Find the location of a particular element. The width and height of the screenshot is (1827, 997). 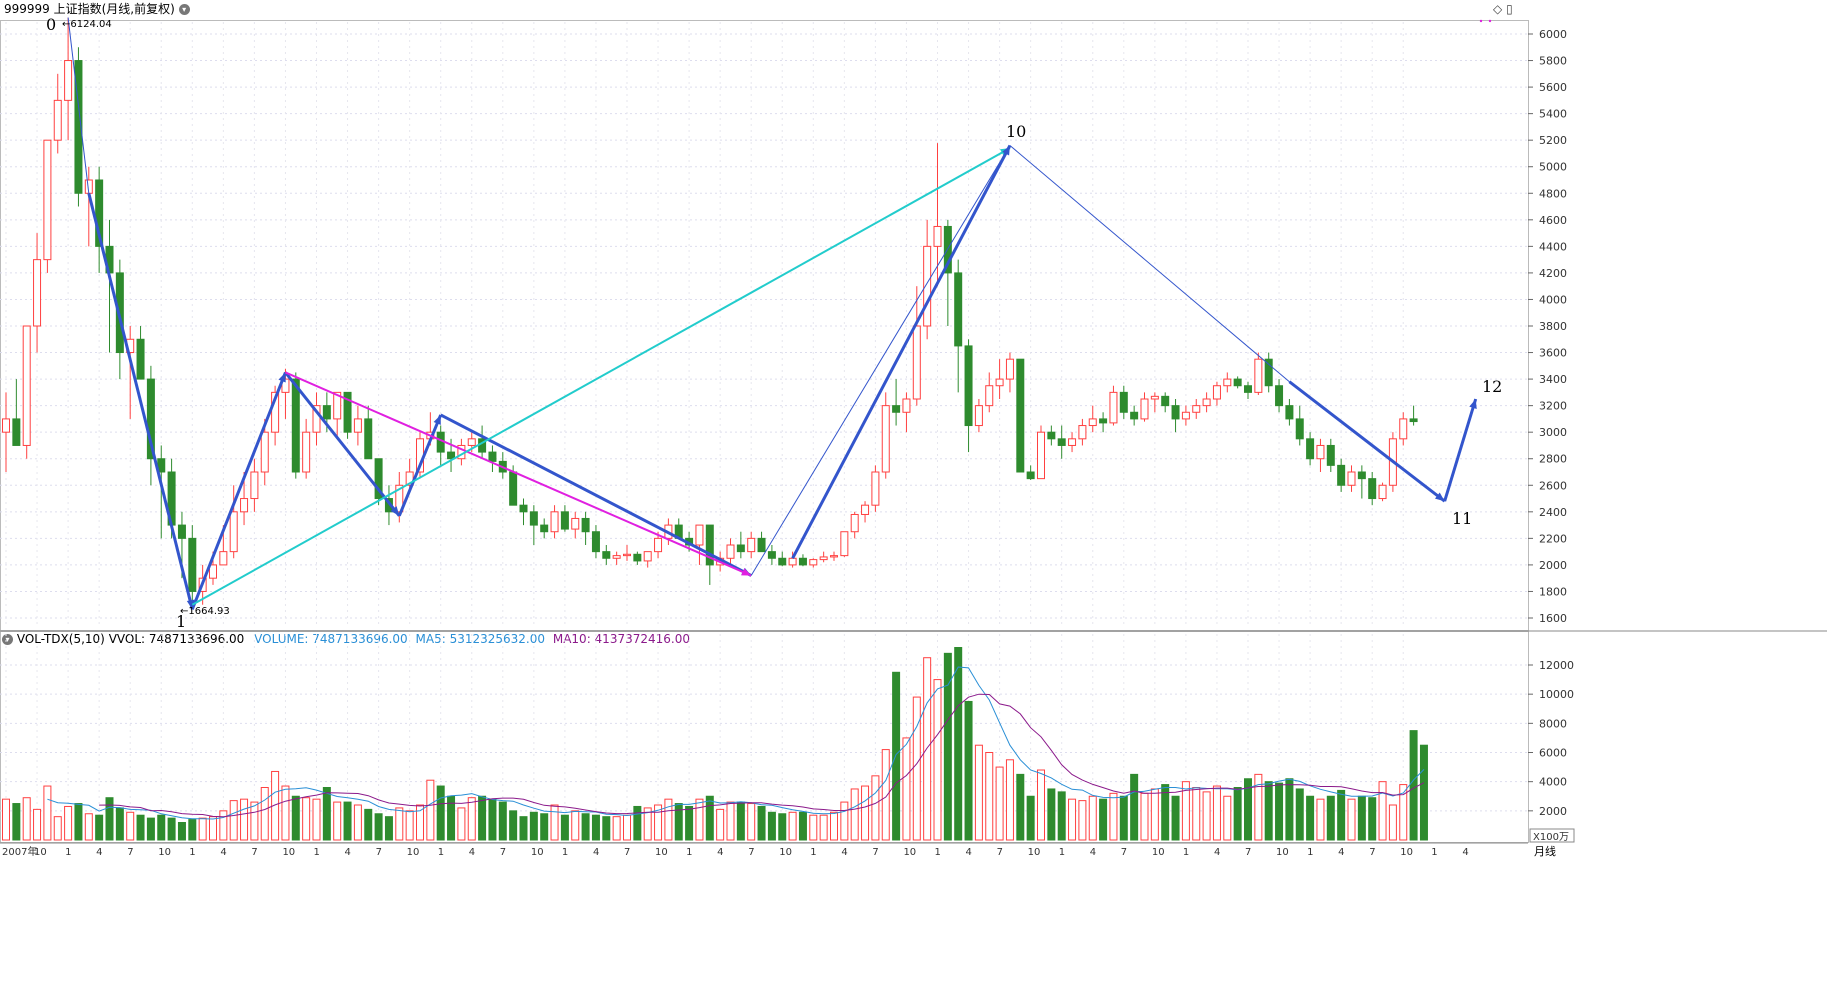

vvol-value: VVOL: 7487133696.00 is located at coordinates (176, 639).